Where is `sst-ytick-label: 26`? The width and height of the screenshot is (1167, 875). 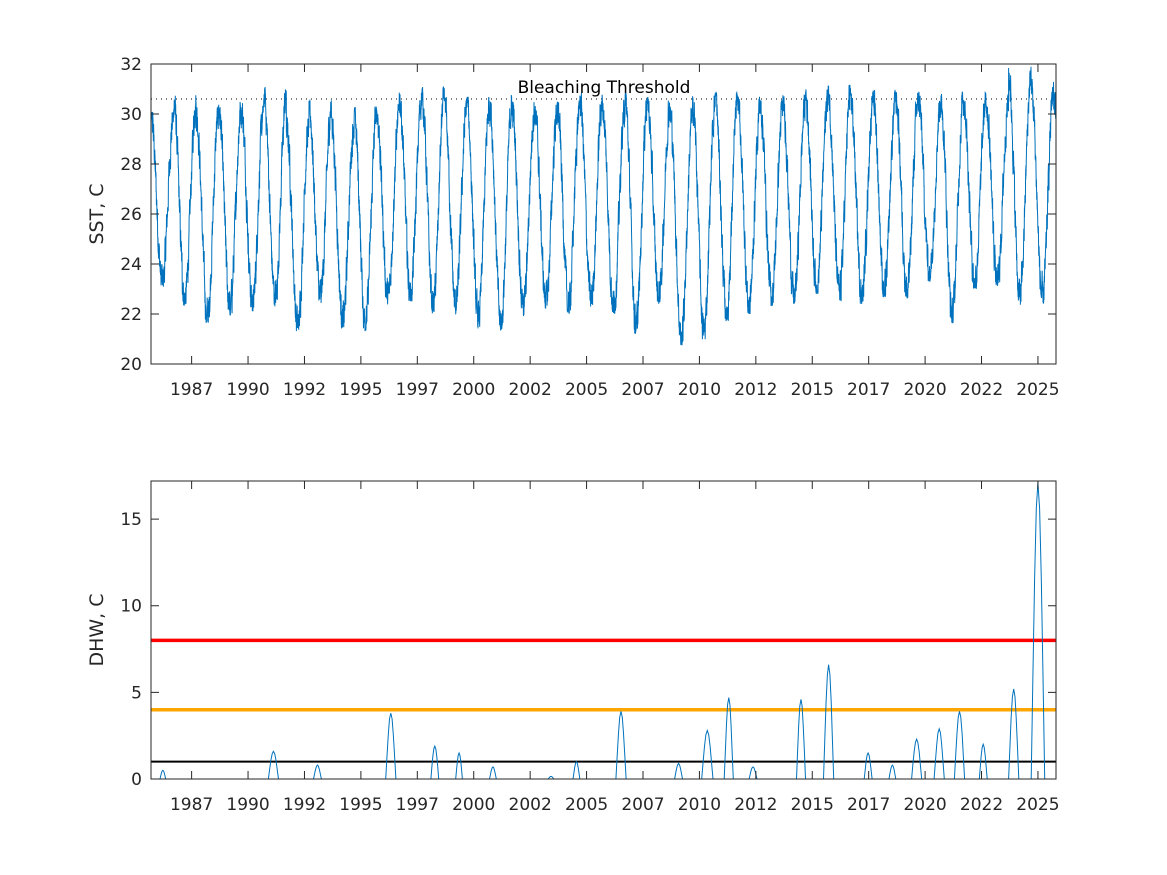
sst-ytick-label: 26 is located at coordinates (131, 215).